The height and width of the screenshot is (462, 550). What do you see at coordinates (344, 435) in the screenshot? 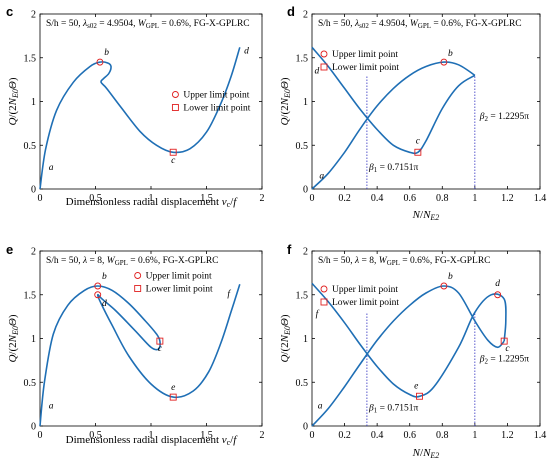
I see `x-tick-label: 0.2` at bounding box center [344, 435].